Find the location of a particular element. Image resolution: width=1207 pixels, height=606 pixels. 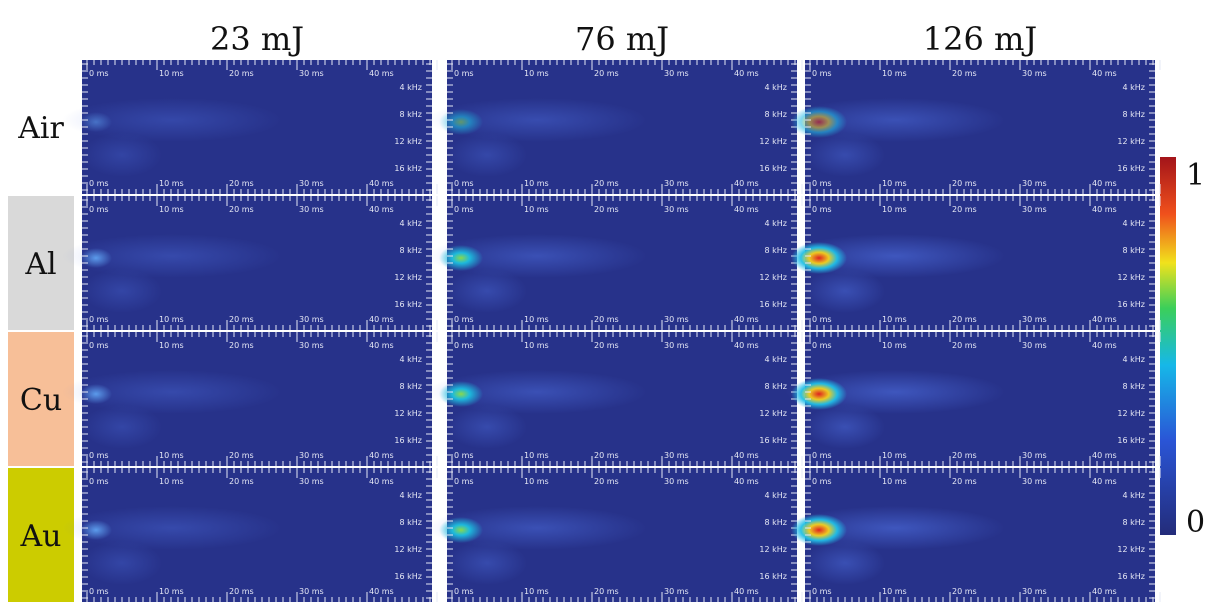

row-label: Au is located at coordinates (41, 536).